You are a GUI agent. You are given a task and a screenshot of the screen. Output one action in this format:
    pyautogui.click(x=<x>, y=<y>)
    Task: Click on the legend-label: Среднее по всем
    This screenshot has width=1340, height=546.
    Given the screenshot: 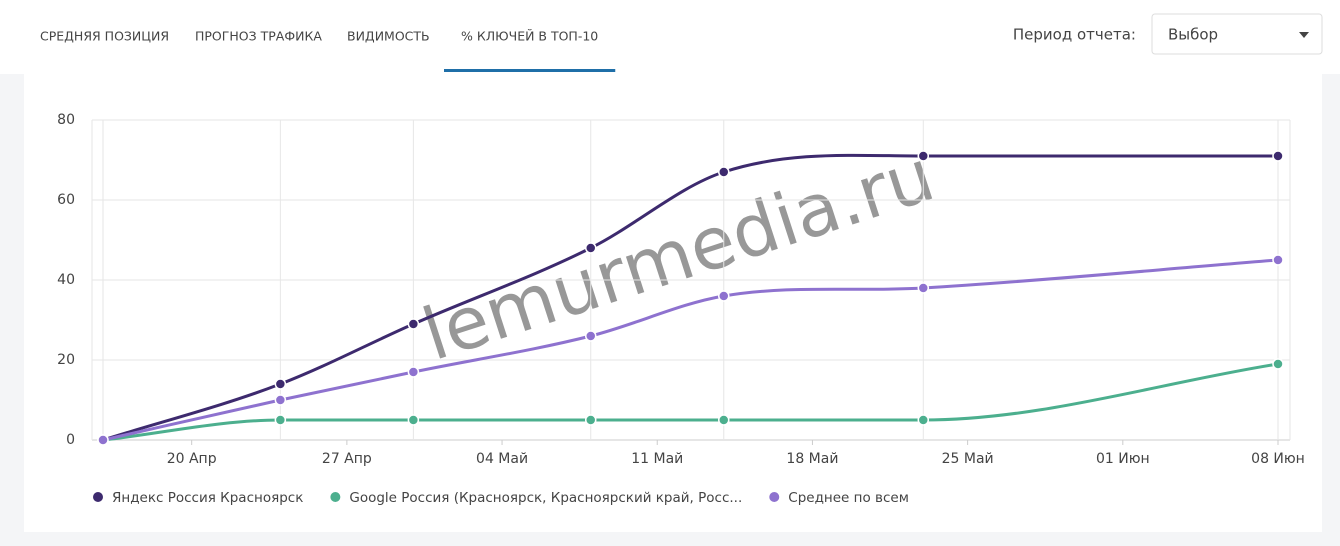 What is the action you would take?
    pyautogui.click(x=848, y=498)
    